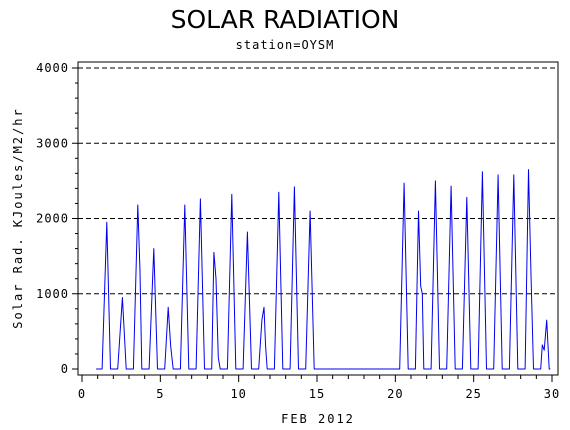  I want to click on y-axis: 0 1000 2000 3000 4000, so click(57, 218).